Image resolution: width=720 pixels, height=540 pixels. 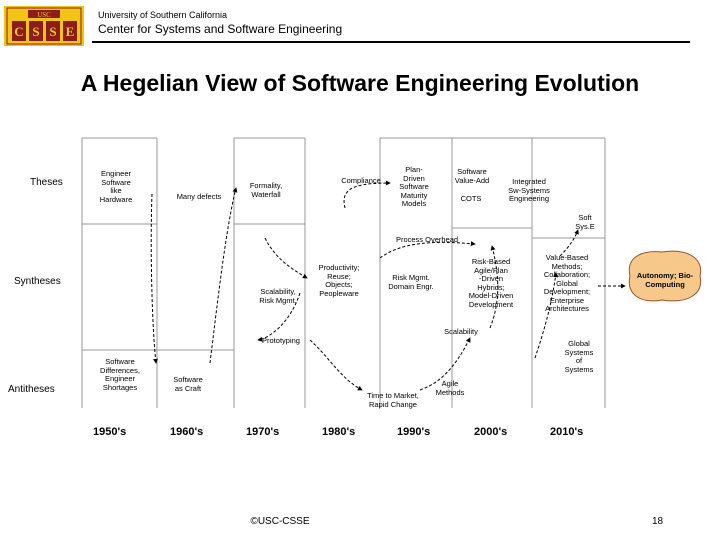 What do you see at coordinates (46, 182) in the screenshot?
I see `row-label-theses: Theses` at bounding box center [46, 182].